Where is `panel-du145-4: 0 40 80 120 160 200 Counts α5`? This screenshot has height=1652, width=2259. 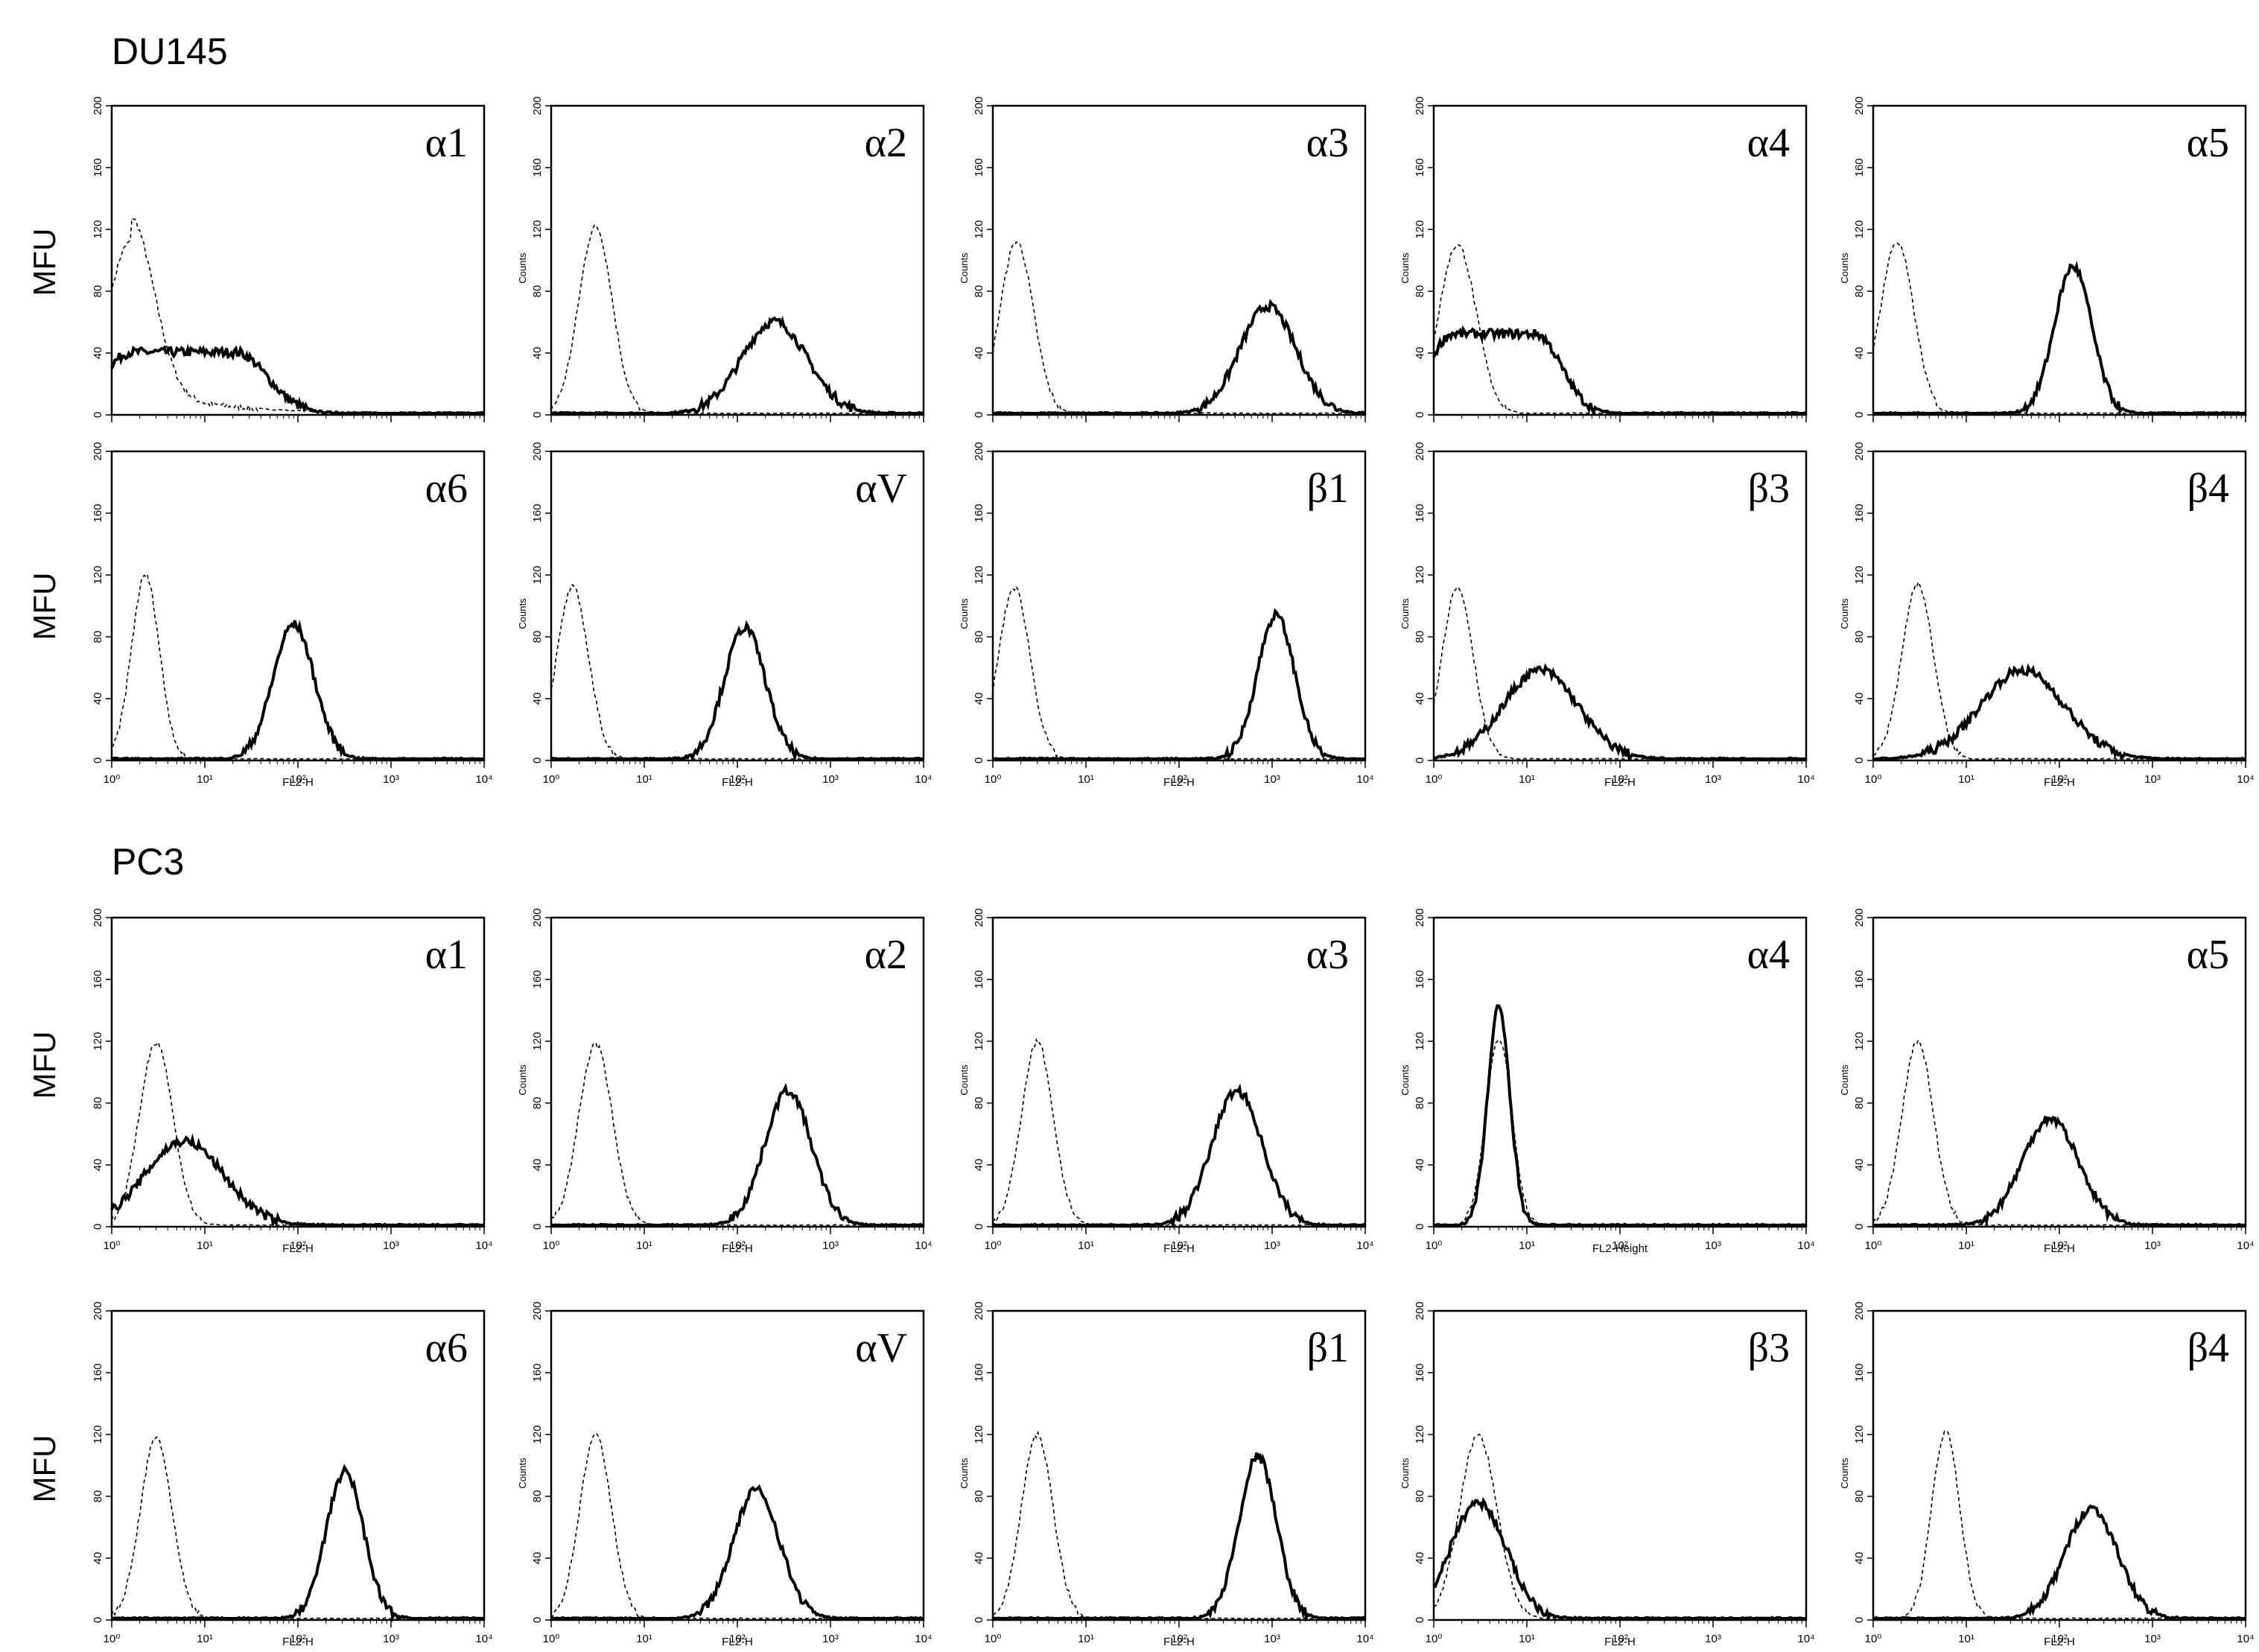
panel-du145-4: 0 40 80 120 160 200 Counts α5 is located at coordinates (2043, 259).